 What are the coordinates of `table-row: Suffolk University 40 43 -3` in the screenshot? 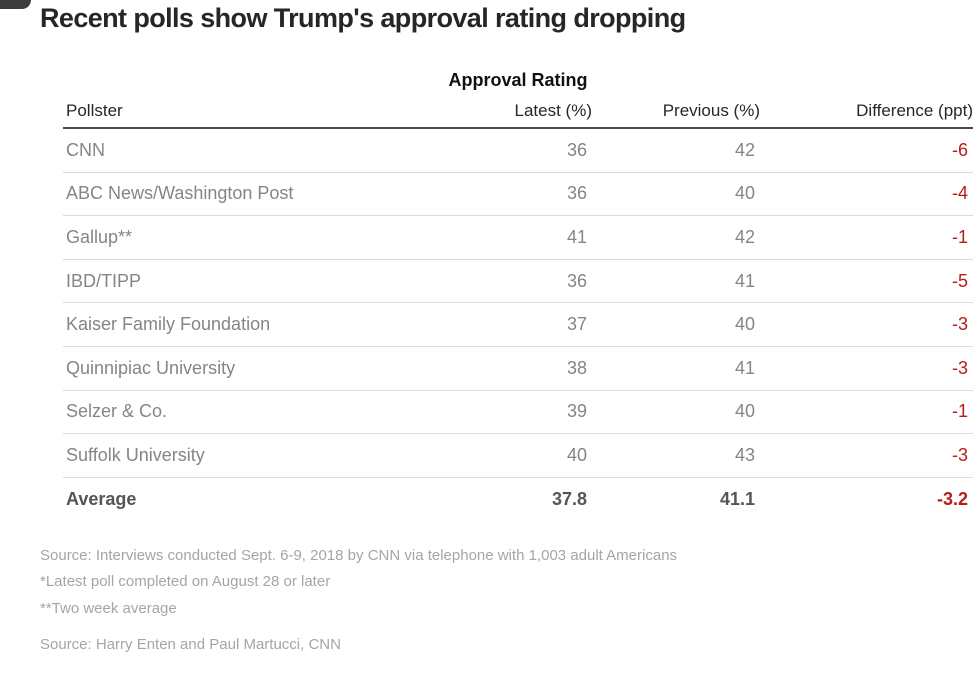 It's located at (518, 456).